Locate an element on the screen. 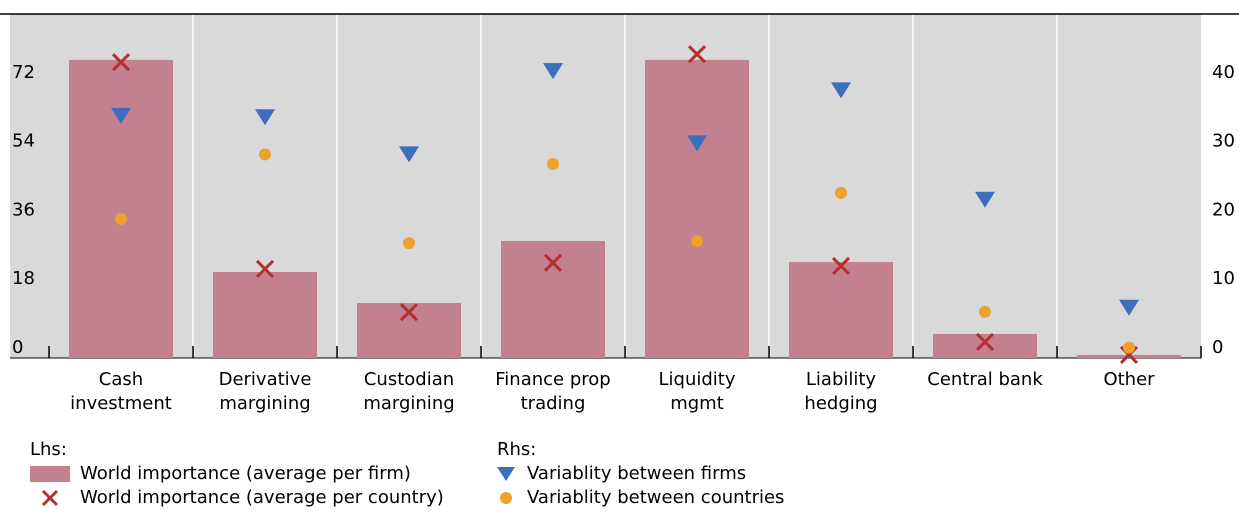 This screenshot has height=514, width=1239. x-tick-label: Finance prop trading is located at coordinates (553, 391).